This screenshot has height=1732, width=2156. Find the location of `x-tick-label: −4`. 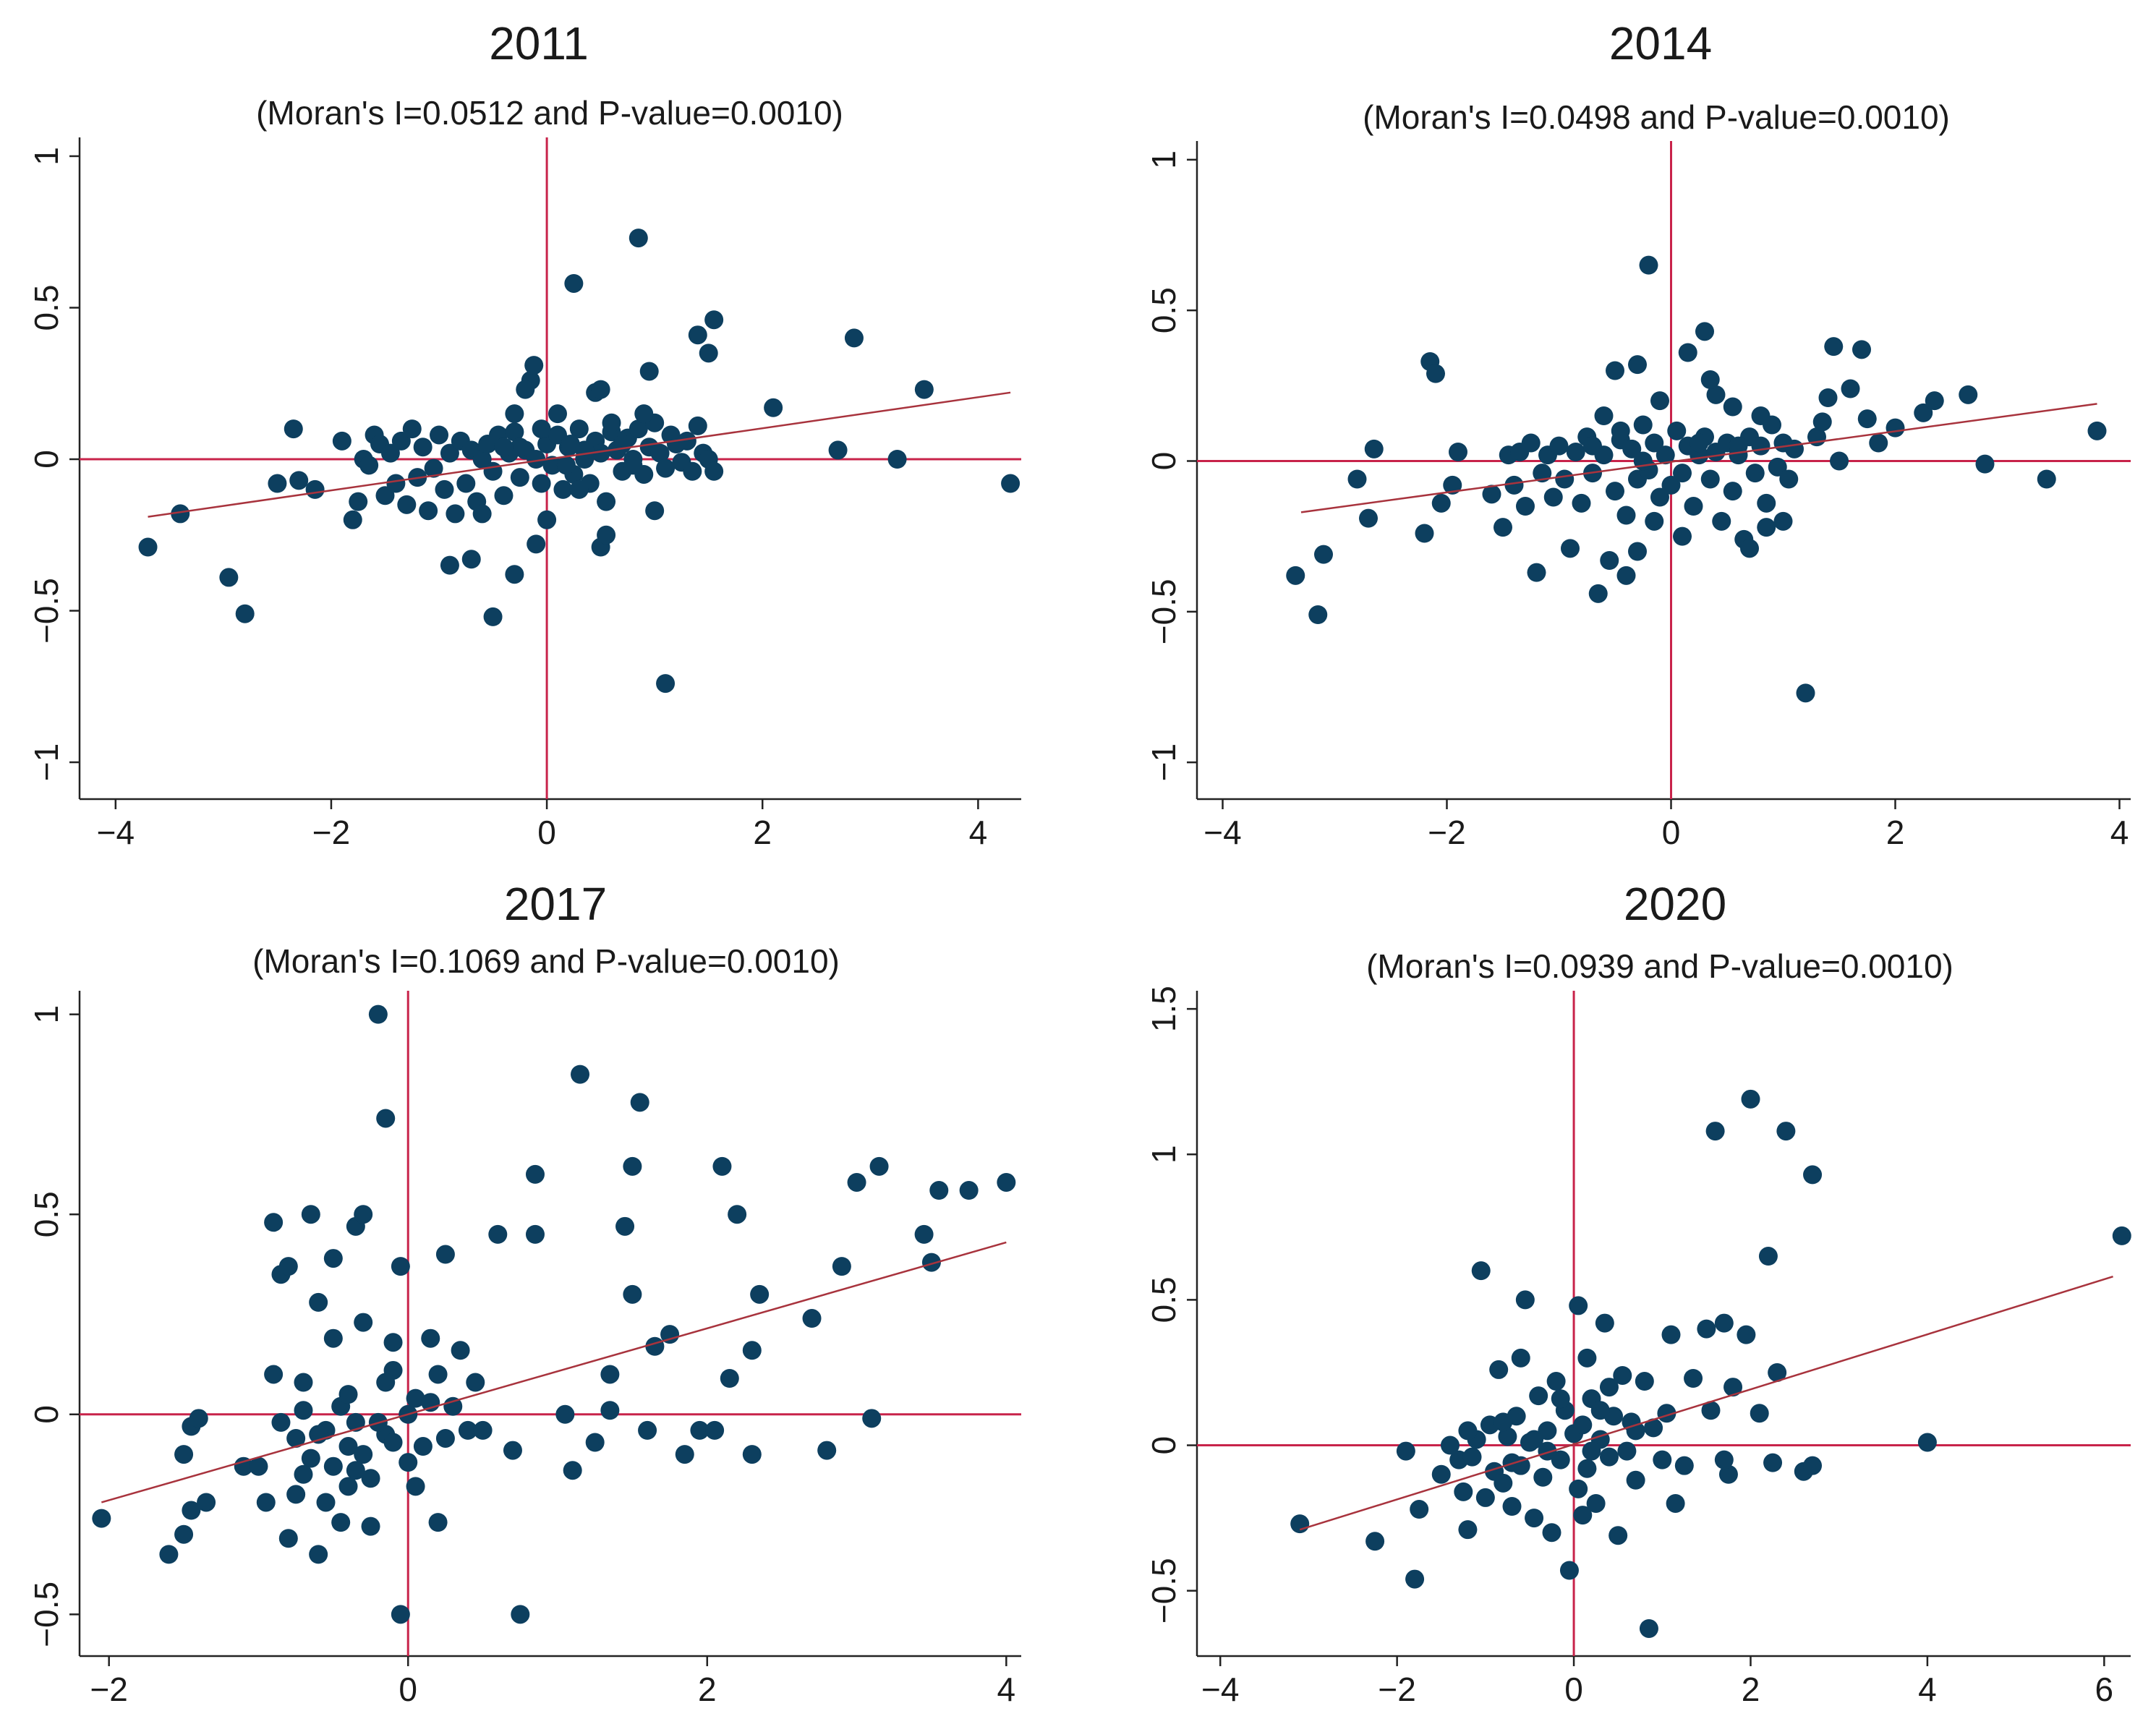

x-tick-label: −4 is located at coordinates (1220, 1689).